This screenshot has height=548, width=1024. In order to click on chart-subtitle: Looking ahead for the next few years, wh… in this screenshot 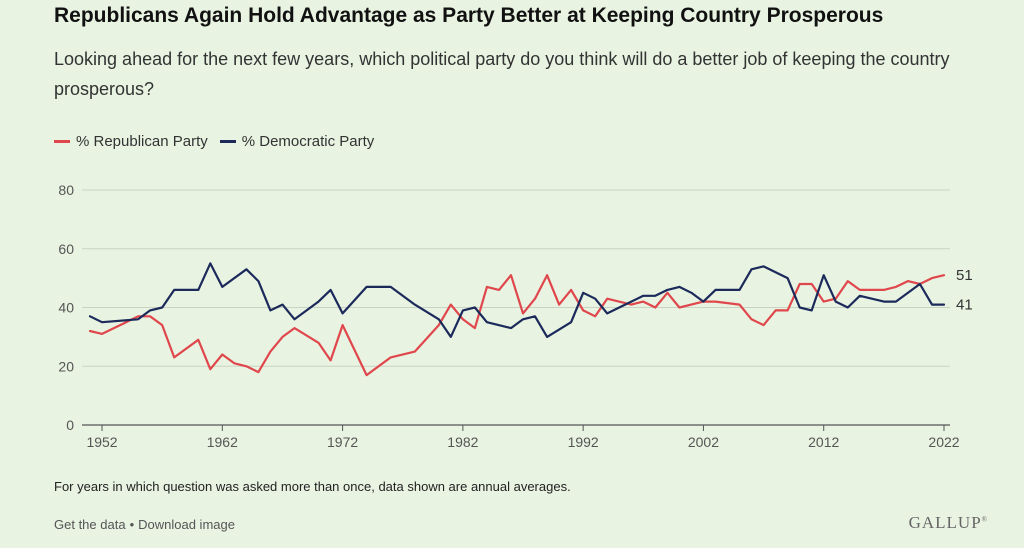, I will do `click(502, 74)`.